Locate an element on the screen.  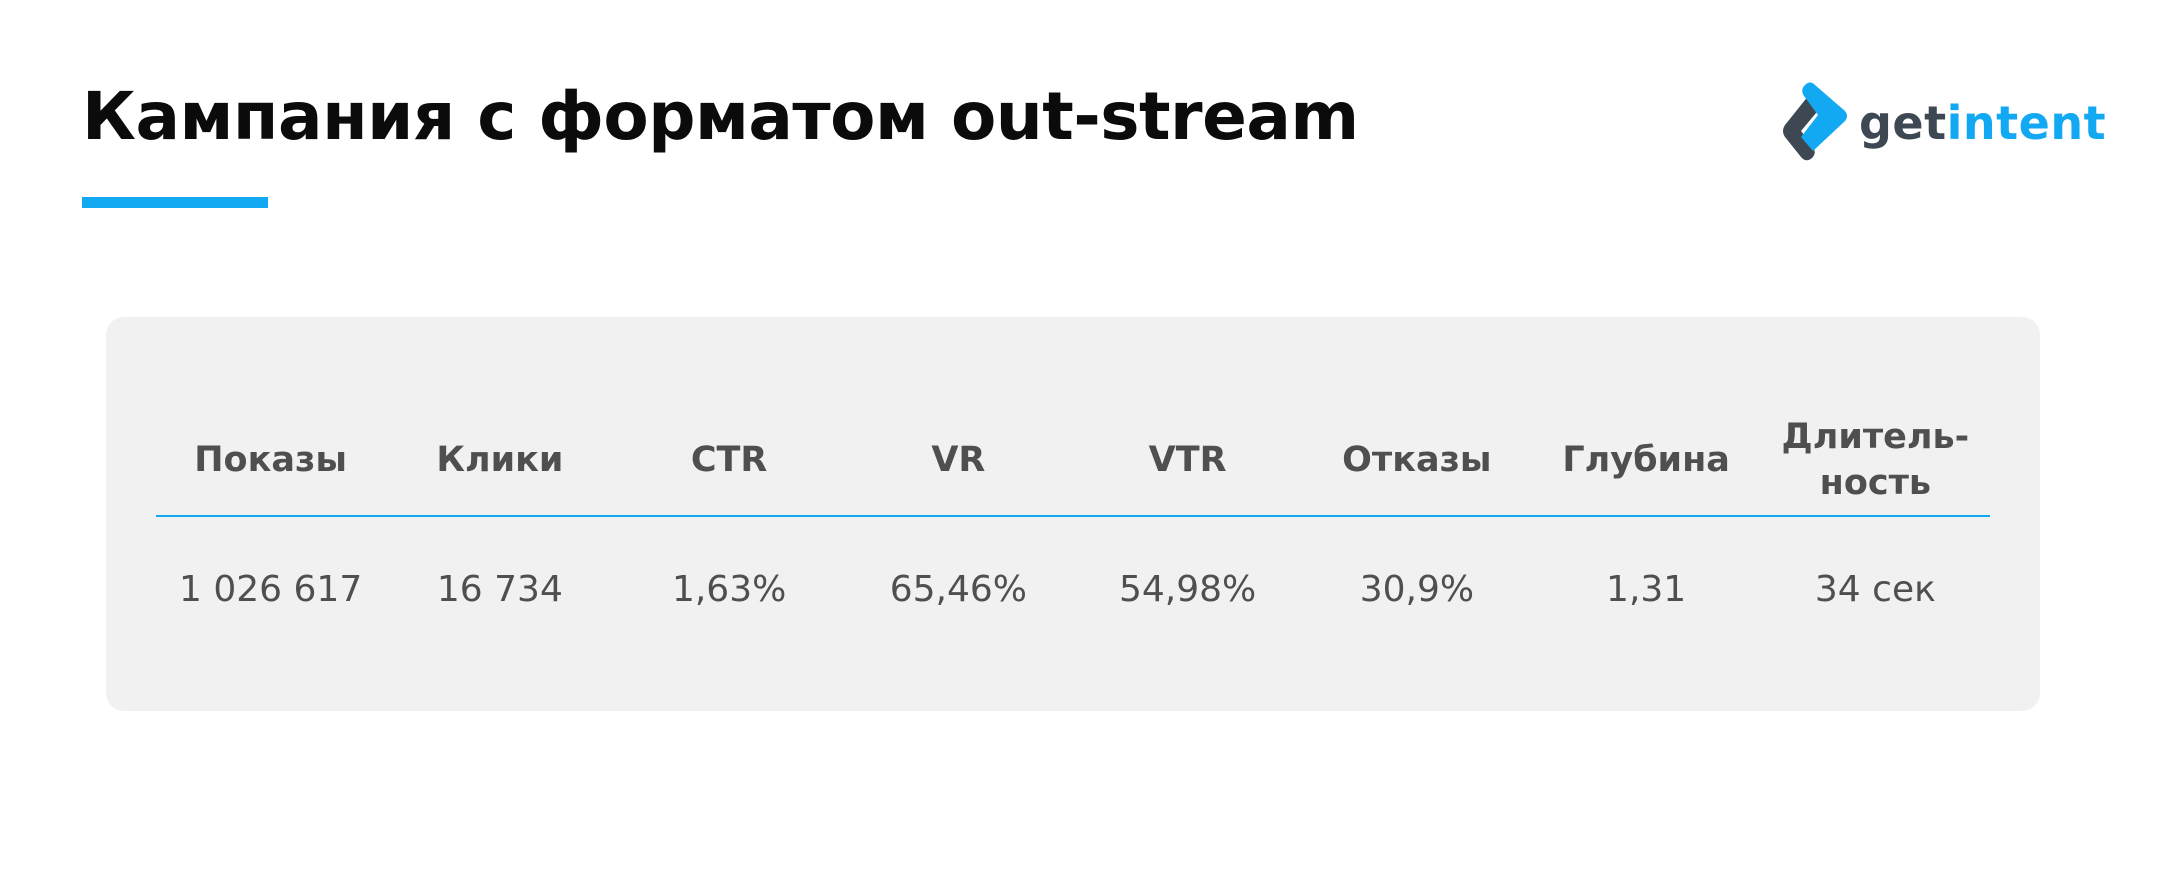
header-shows: Показы is located at coordinates (270, 460).